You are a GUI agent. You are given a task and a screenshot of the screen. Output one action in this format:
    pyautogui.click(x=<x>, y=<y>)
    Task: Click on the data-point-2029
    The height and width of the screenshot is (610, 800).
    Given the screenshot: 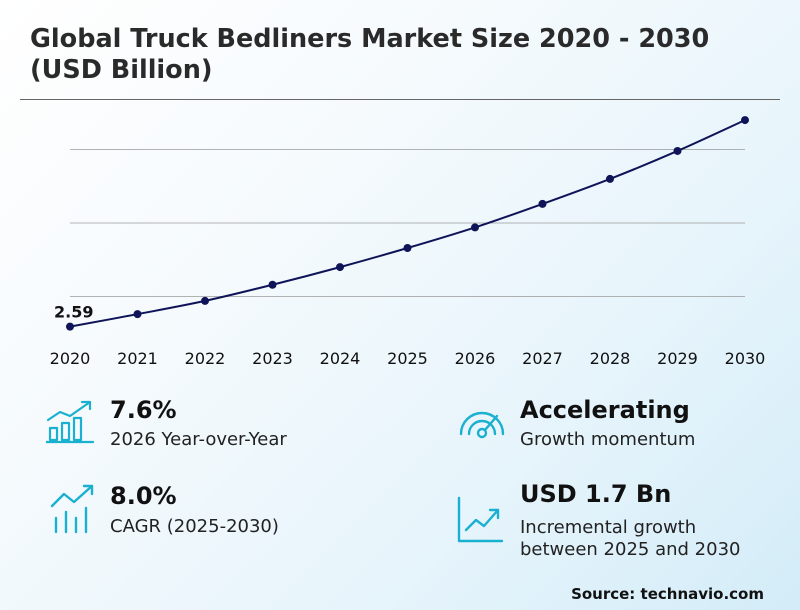 What is the action you would take?
    pyautogui.click(x=677, y=150)
    